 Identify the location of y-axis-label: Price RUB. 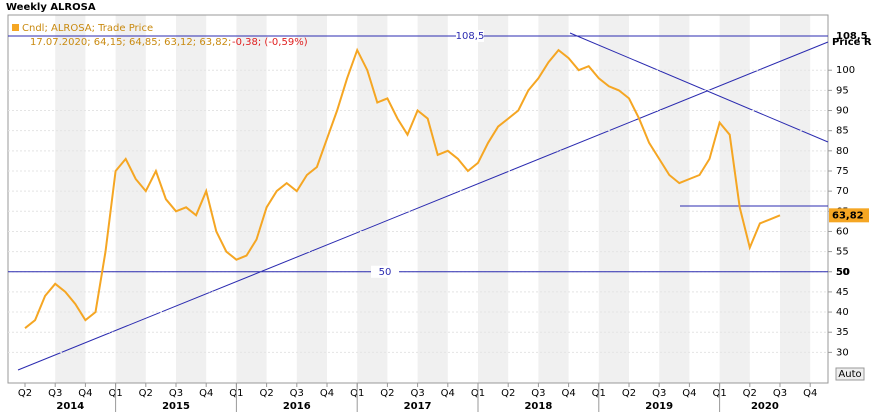
(852, 42).